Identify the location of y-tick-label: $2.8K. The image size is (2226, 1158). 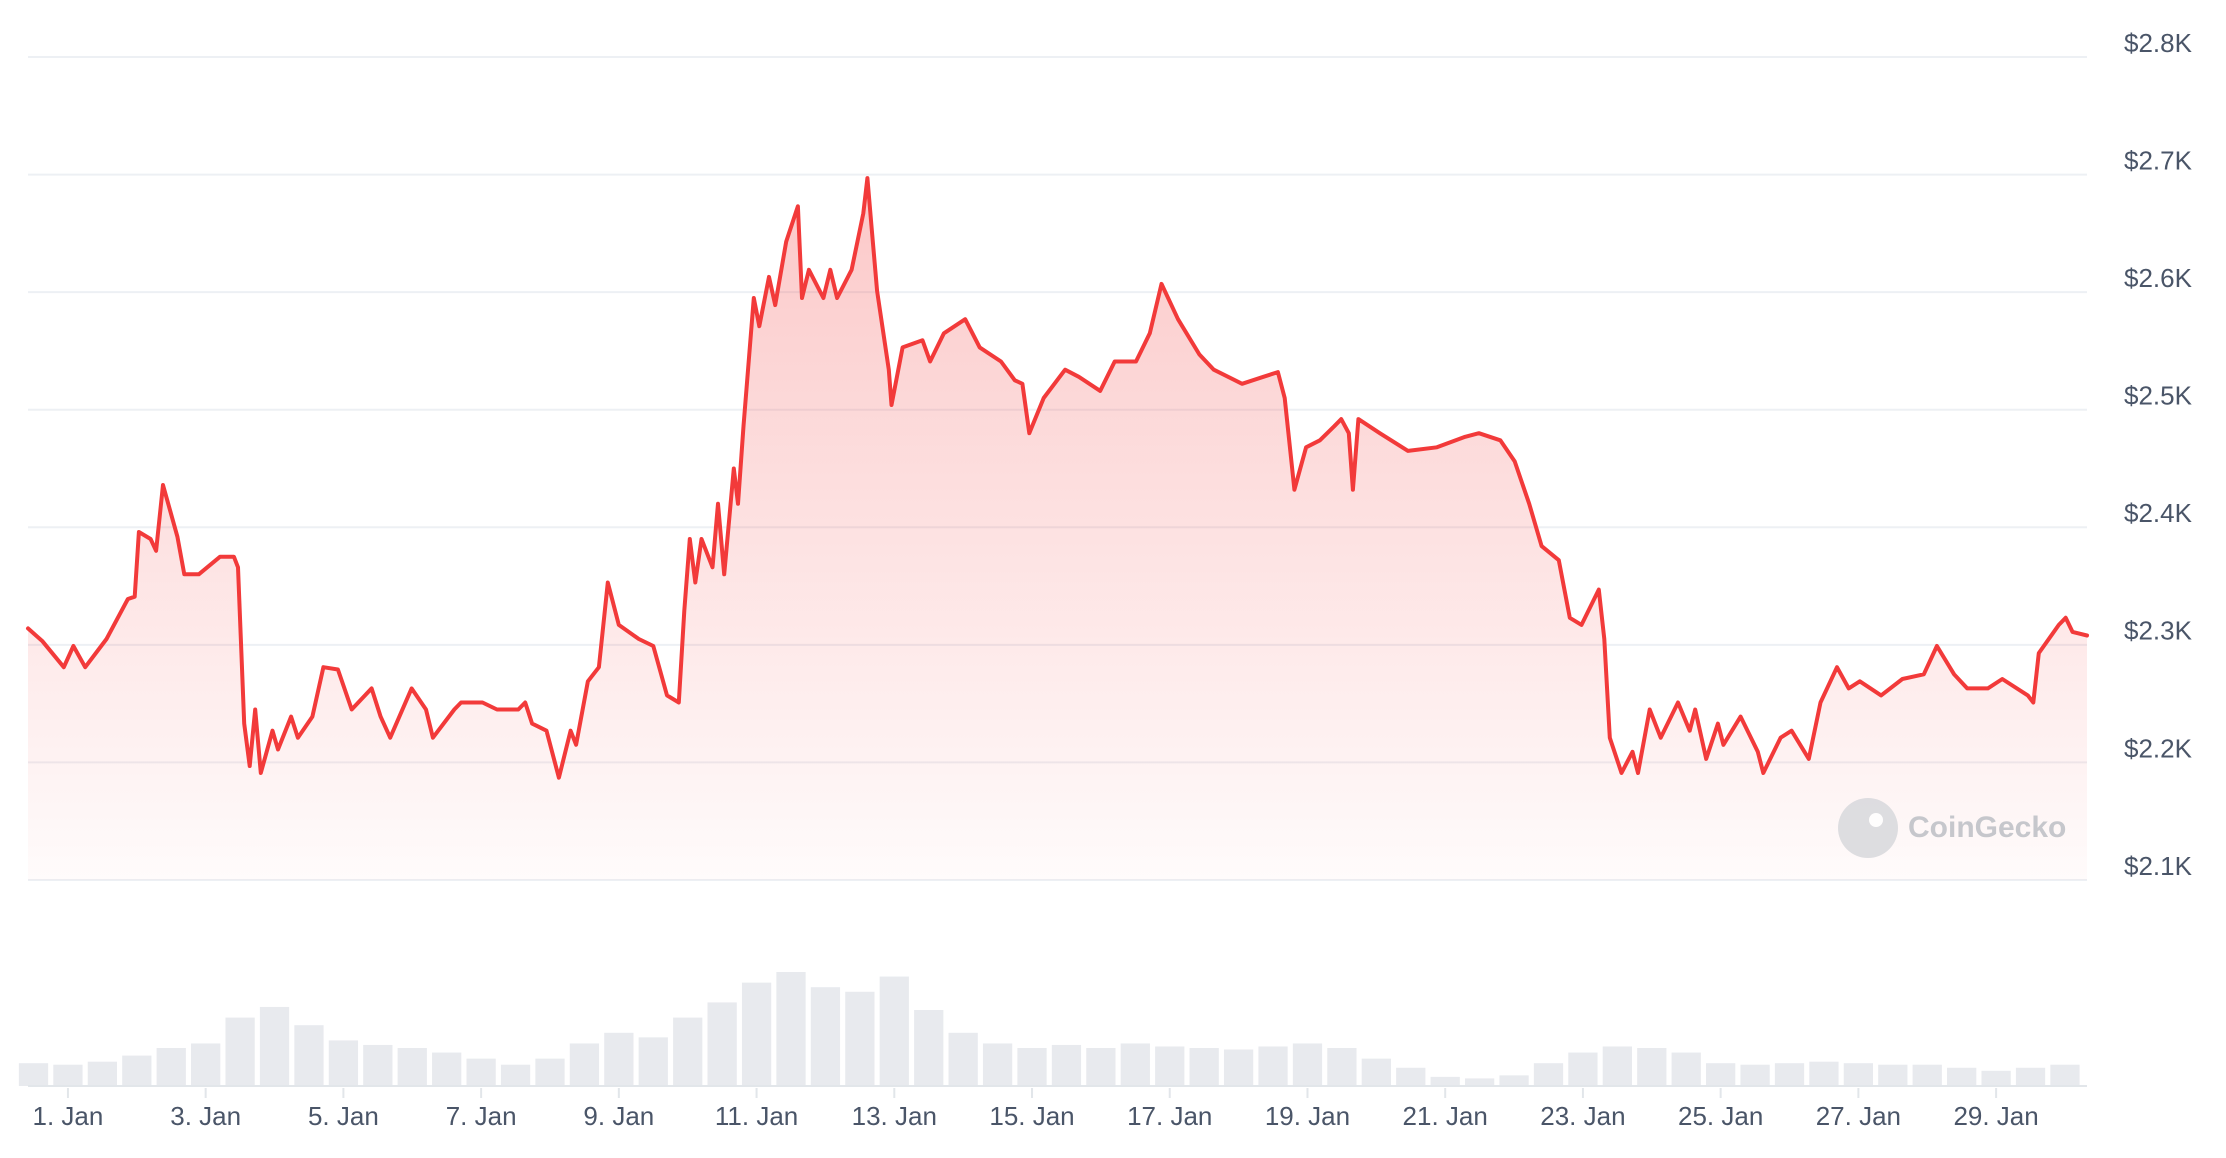
(2158, 43).